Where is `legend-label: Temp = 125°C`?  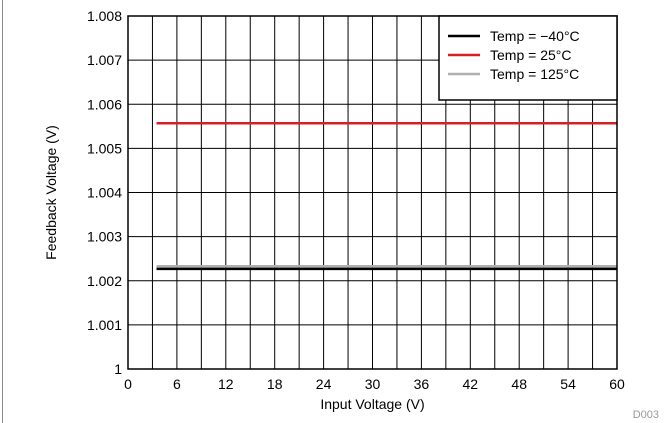 legend-label: Temp = 125°C is located at coordinates (534, 74).